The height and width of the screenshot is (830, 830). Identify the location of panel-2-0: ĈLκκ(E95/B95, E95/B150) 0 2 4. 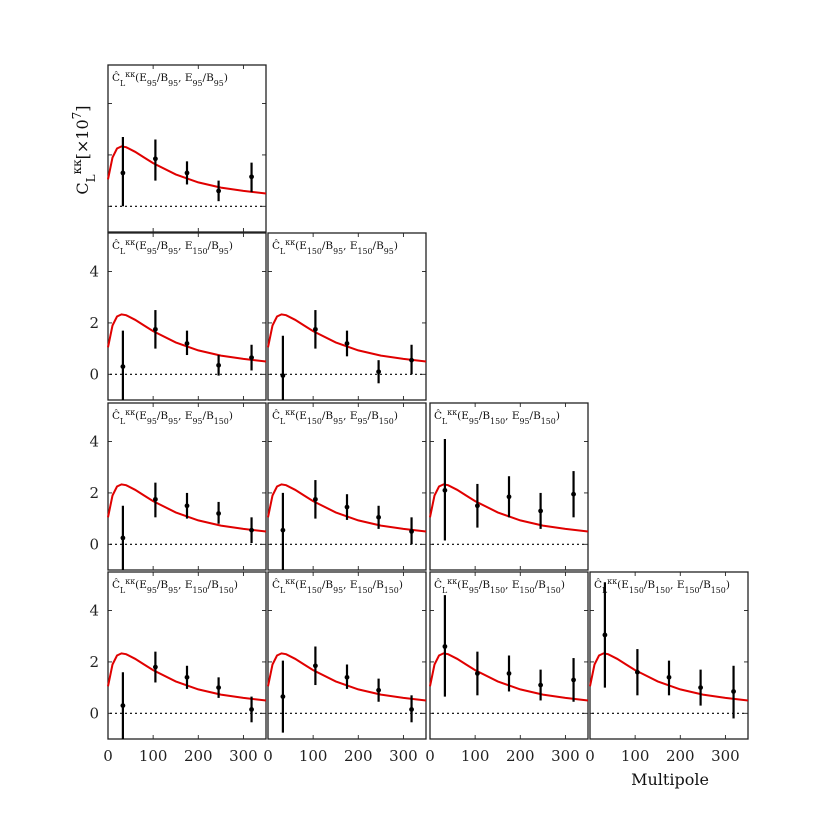
(178, 486).